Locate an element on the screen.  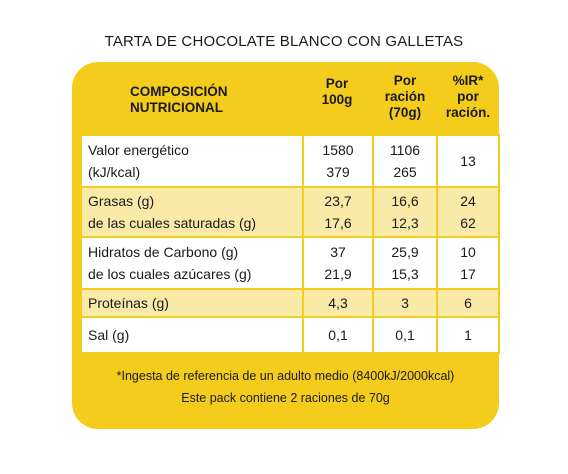
value: 23,7 is located at coordinates (338, 201).